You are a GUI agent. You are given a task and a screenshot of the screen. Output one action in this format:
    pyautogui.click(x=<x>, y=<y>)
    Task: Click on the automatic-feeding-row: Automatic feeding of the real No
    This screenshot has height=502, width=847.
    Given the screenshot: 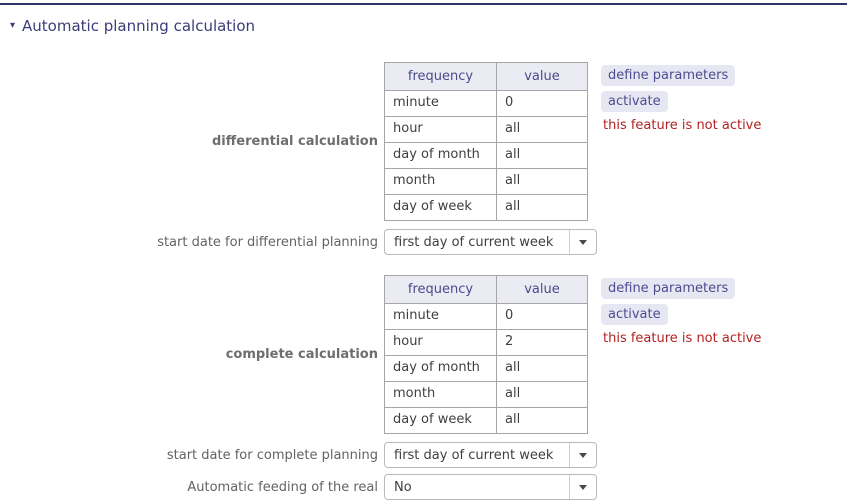 What is the action you would take?
    pyautogui.click(x=423, y=487)
    